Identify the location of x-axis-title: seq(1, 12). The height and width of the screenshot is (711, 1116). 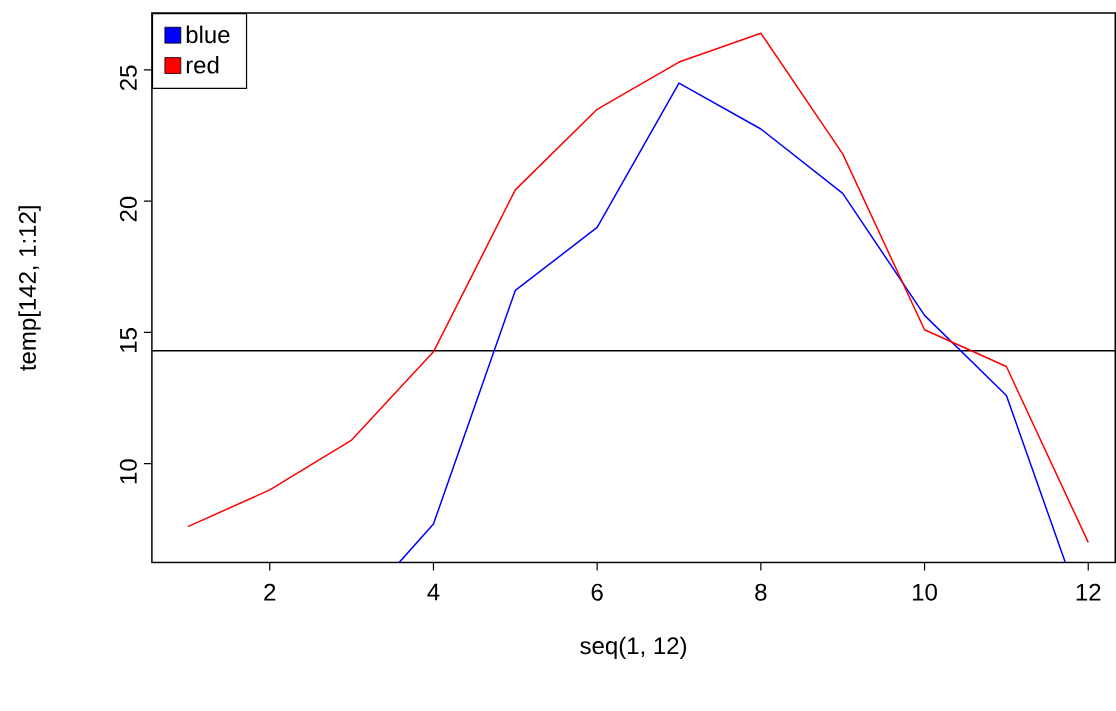
(633, 648).